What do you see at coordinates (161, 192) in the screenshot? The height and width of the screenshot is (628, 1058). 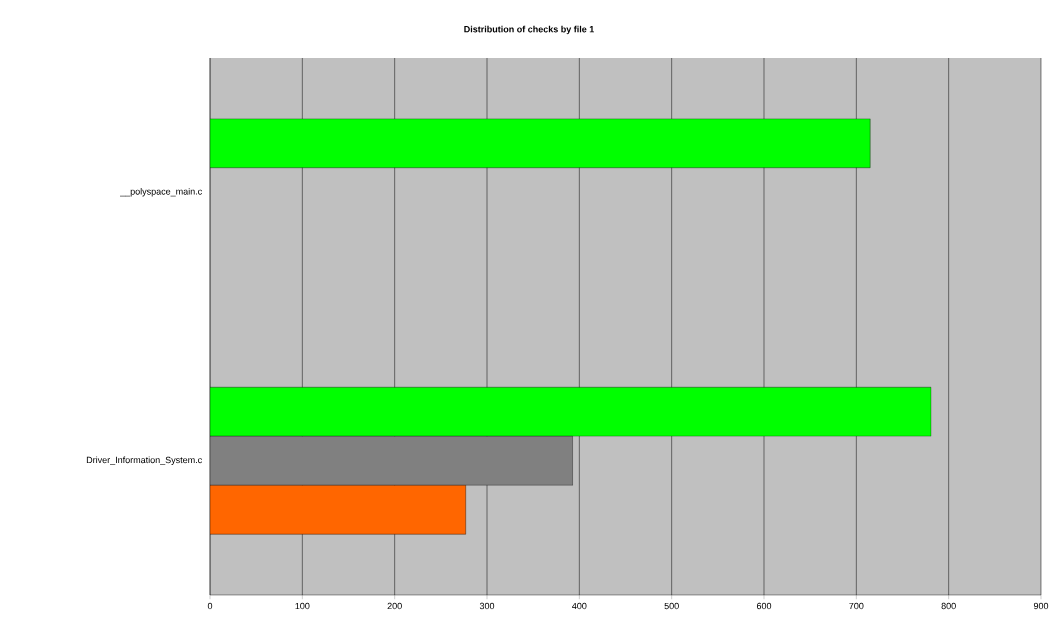 I see `y-tick-label: __polyspace_main.c` at bounding box center [161, 192].